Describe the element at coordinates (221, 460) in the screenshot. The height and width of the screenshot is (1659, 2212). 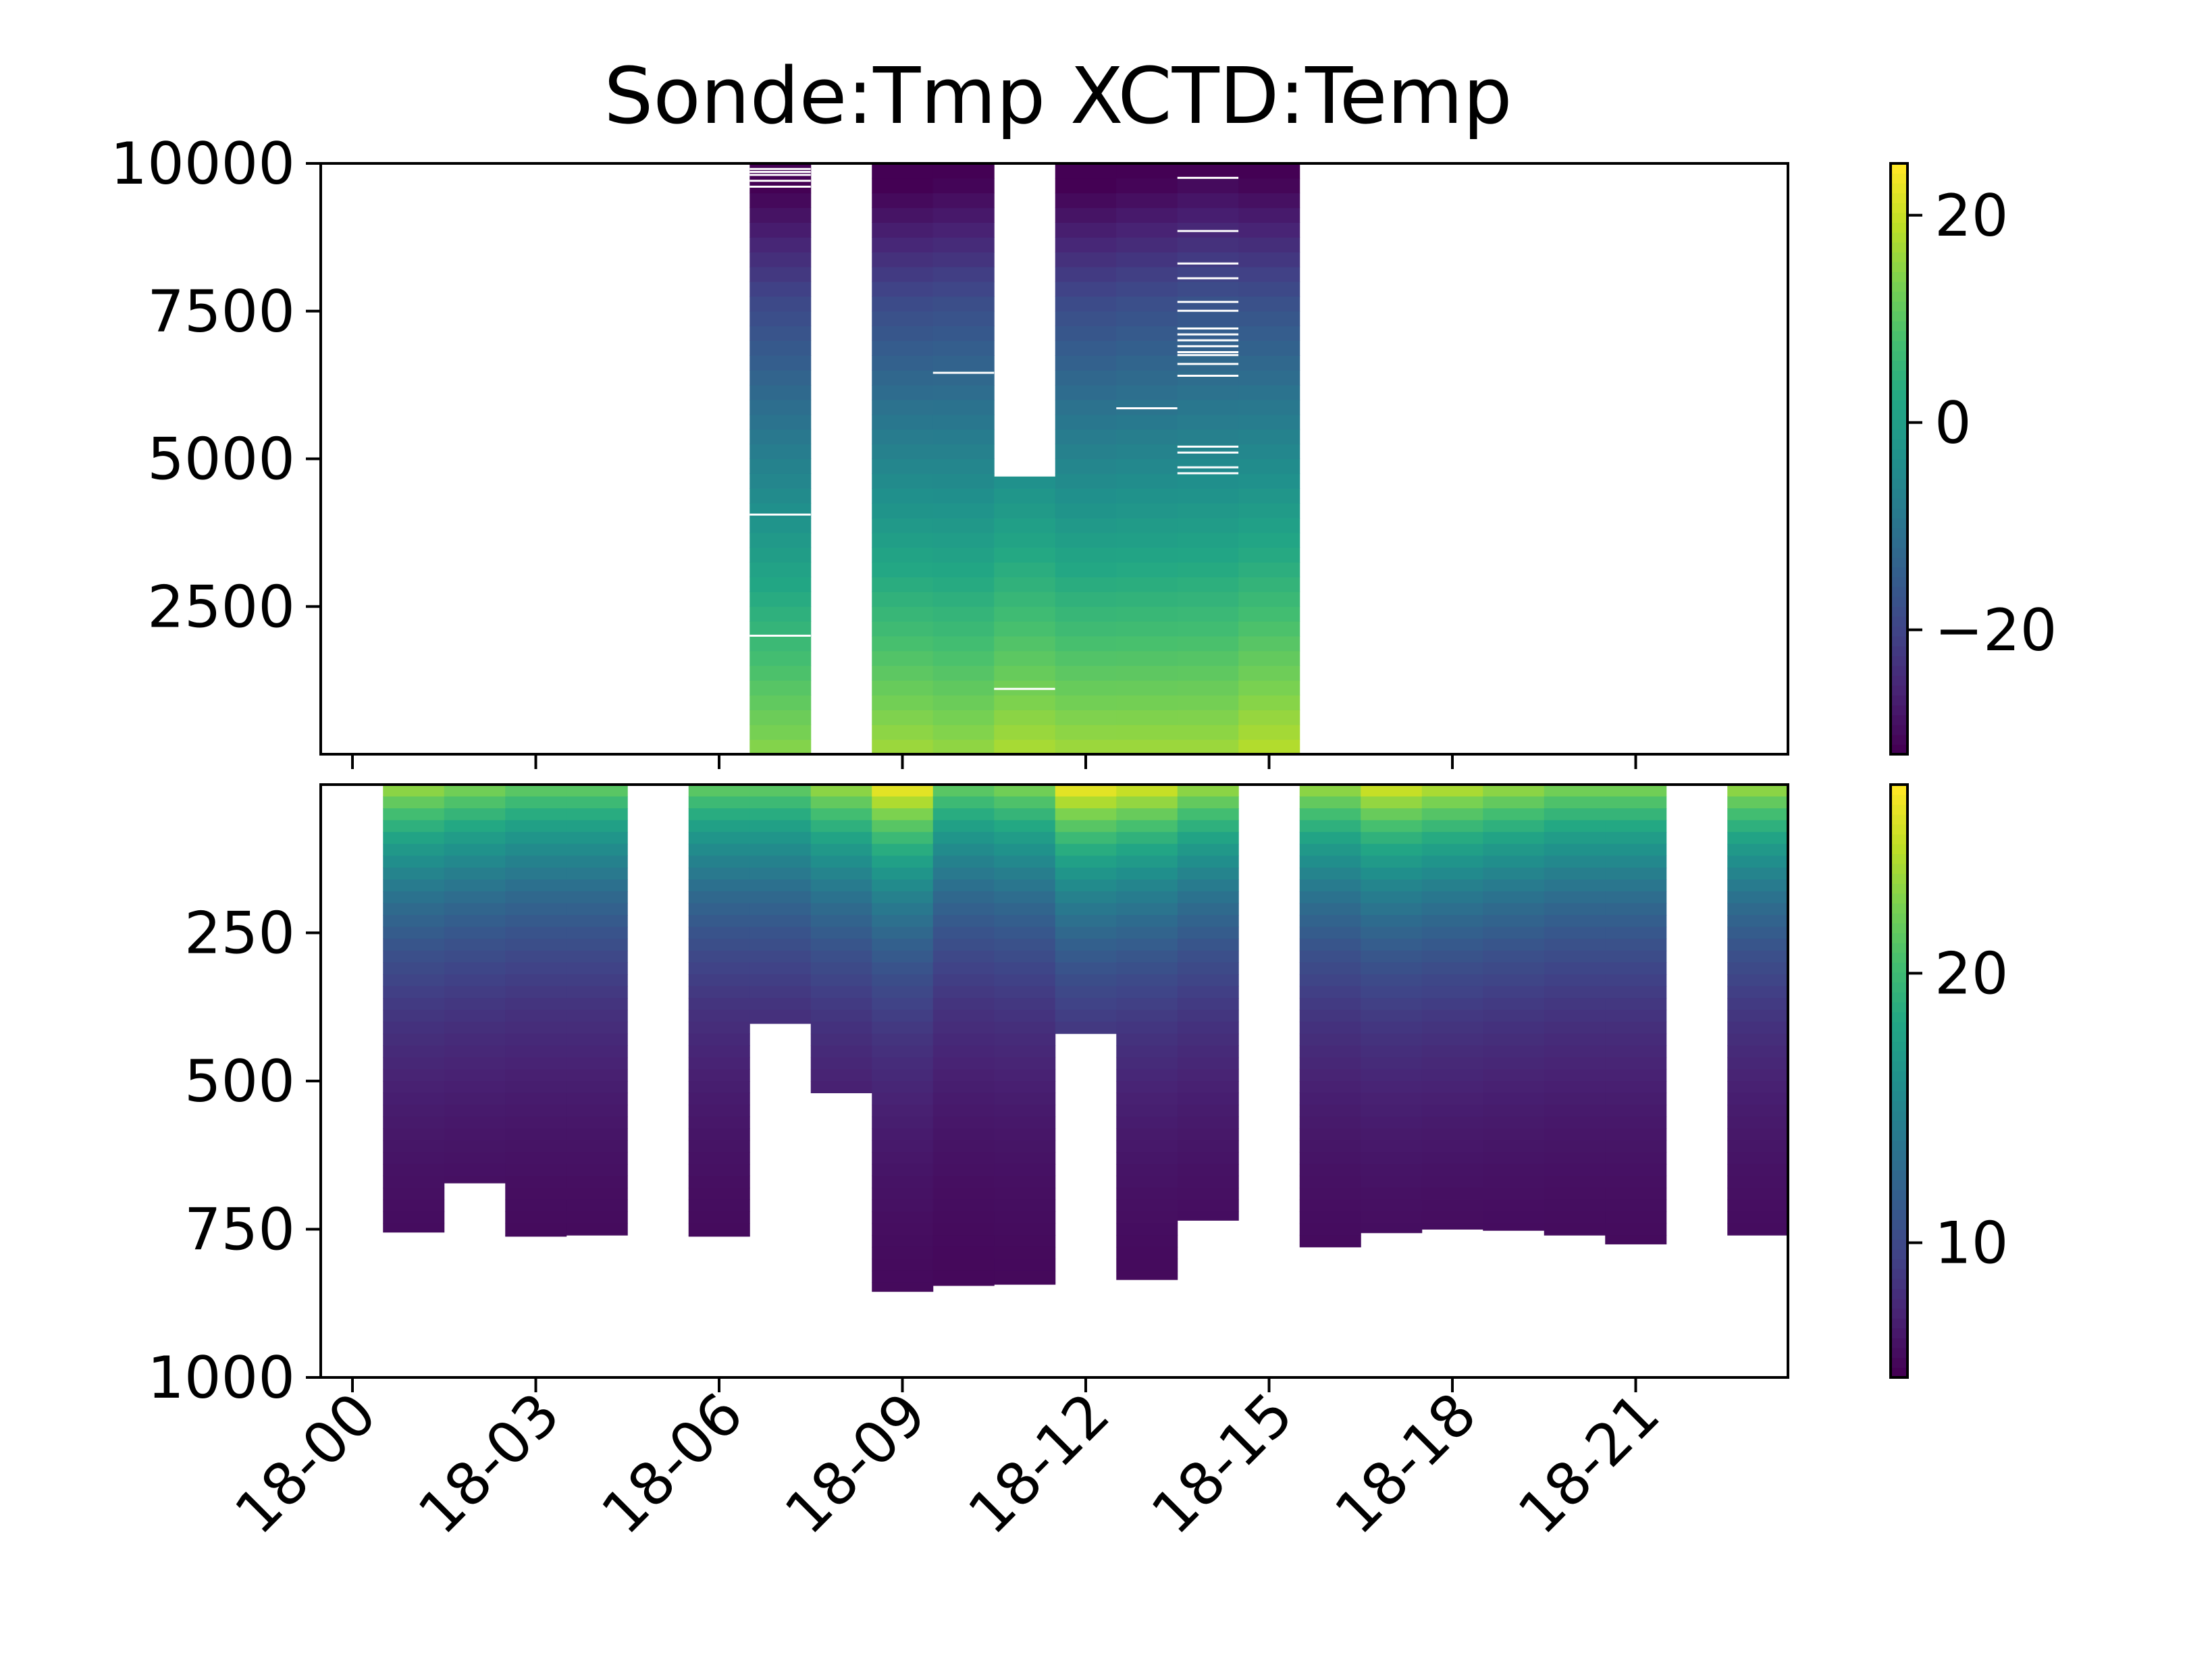
I see `sonde-y-tick-label: 5000` at that location.